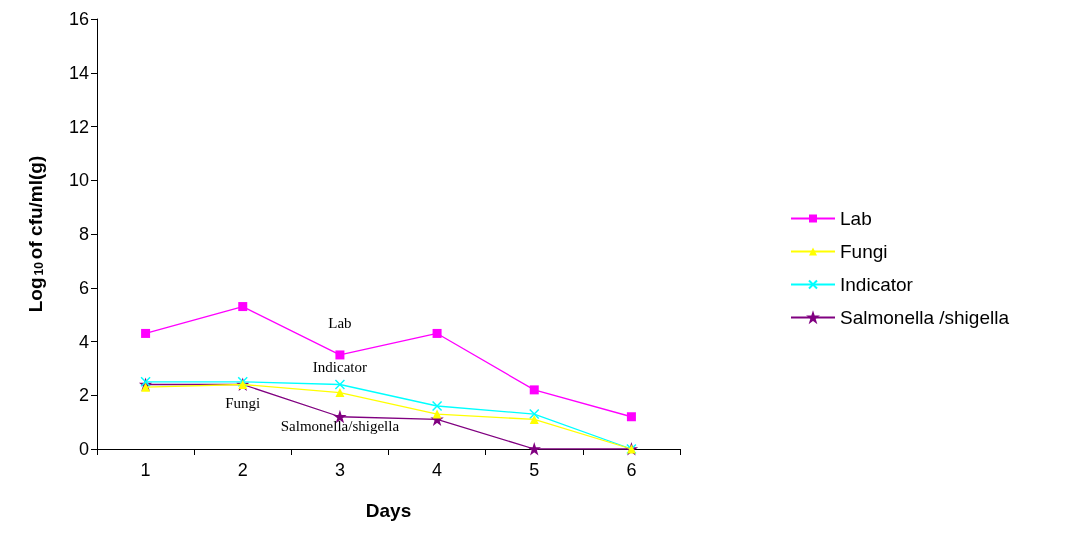 The height and width of the screenshot is (538, 1087). What do you see at coordinates (631, 470) in the screenshot?
I see `x-tick-label: 6` at bounding box center [631, 470].